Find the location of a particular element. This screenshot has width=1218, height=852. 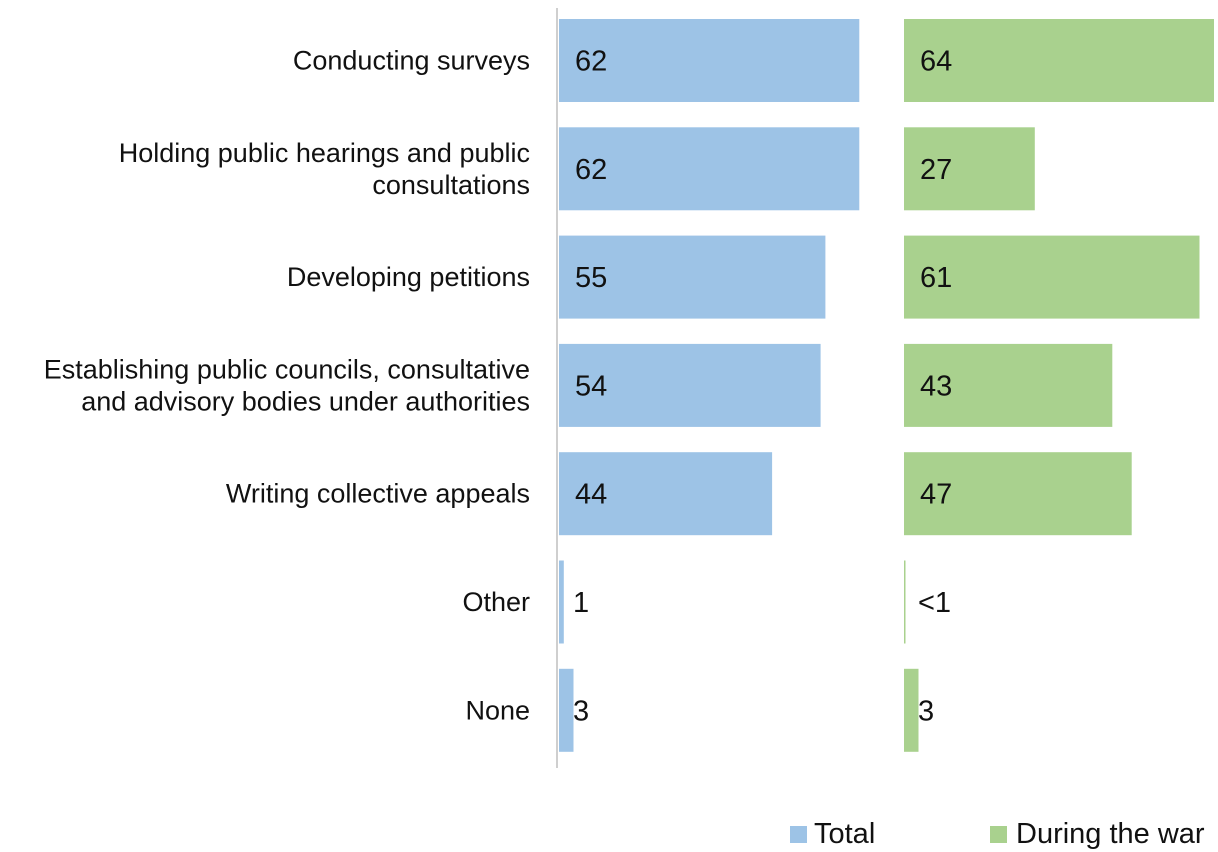

value-label: 64 is located at coordinates (936, 62).